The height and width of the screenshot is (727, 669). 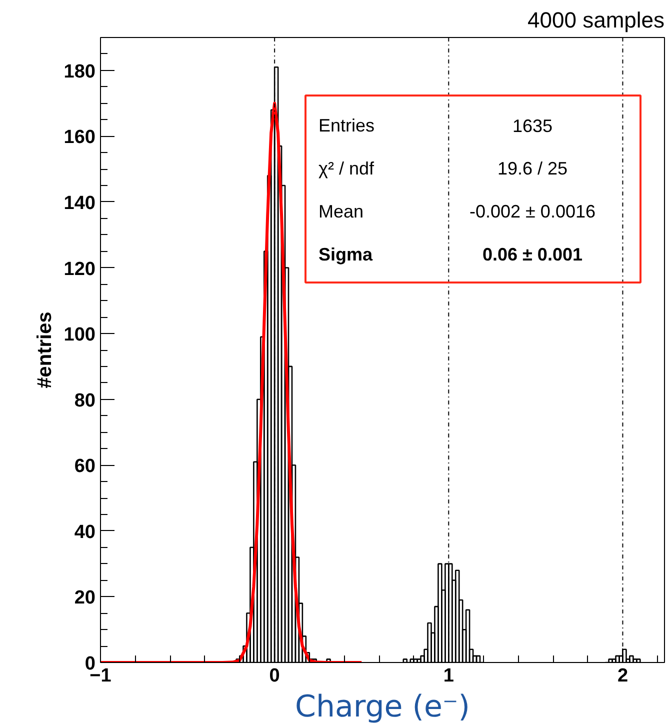 I want to click on x-tick-label: 2, so click(x=622, y=676).